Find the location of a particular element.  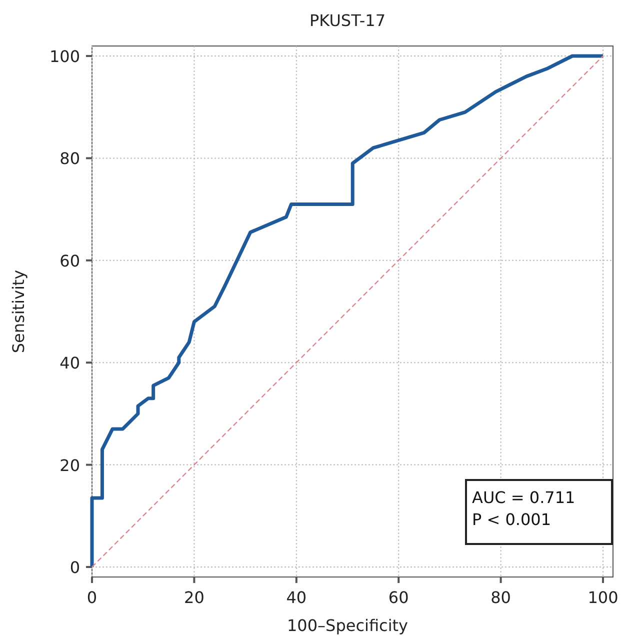

annotation: P < 0.001 is located at coordinates (512, 519).